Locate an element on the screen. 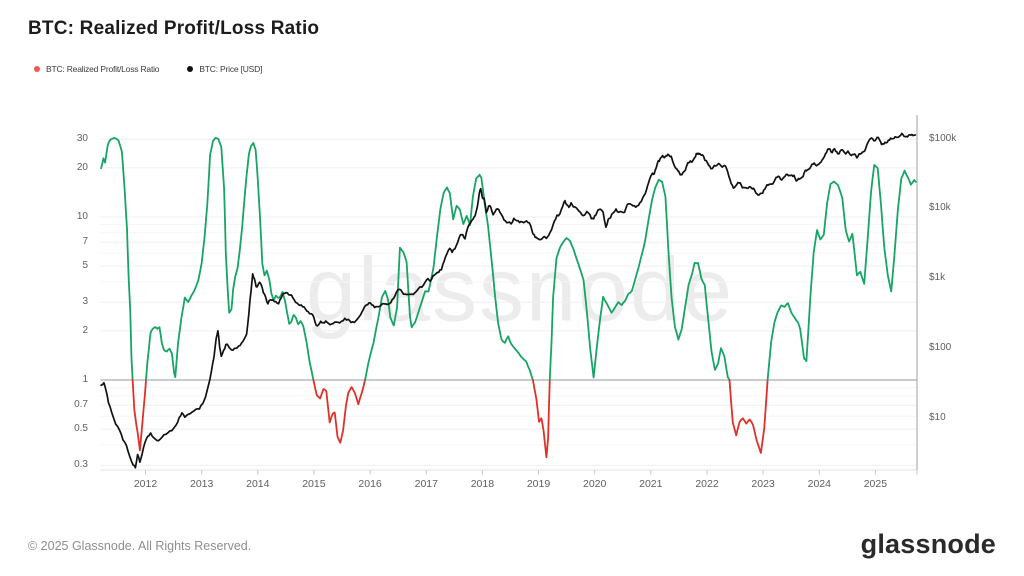  glassnode-logo: glassnode is located at coordinates (928, 544).